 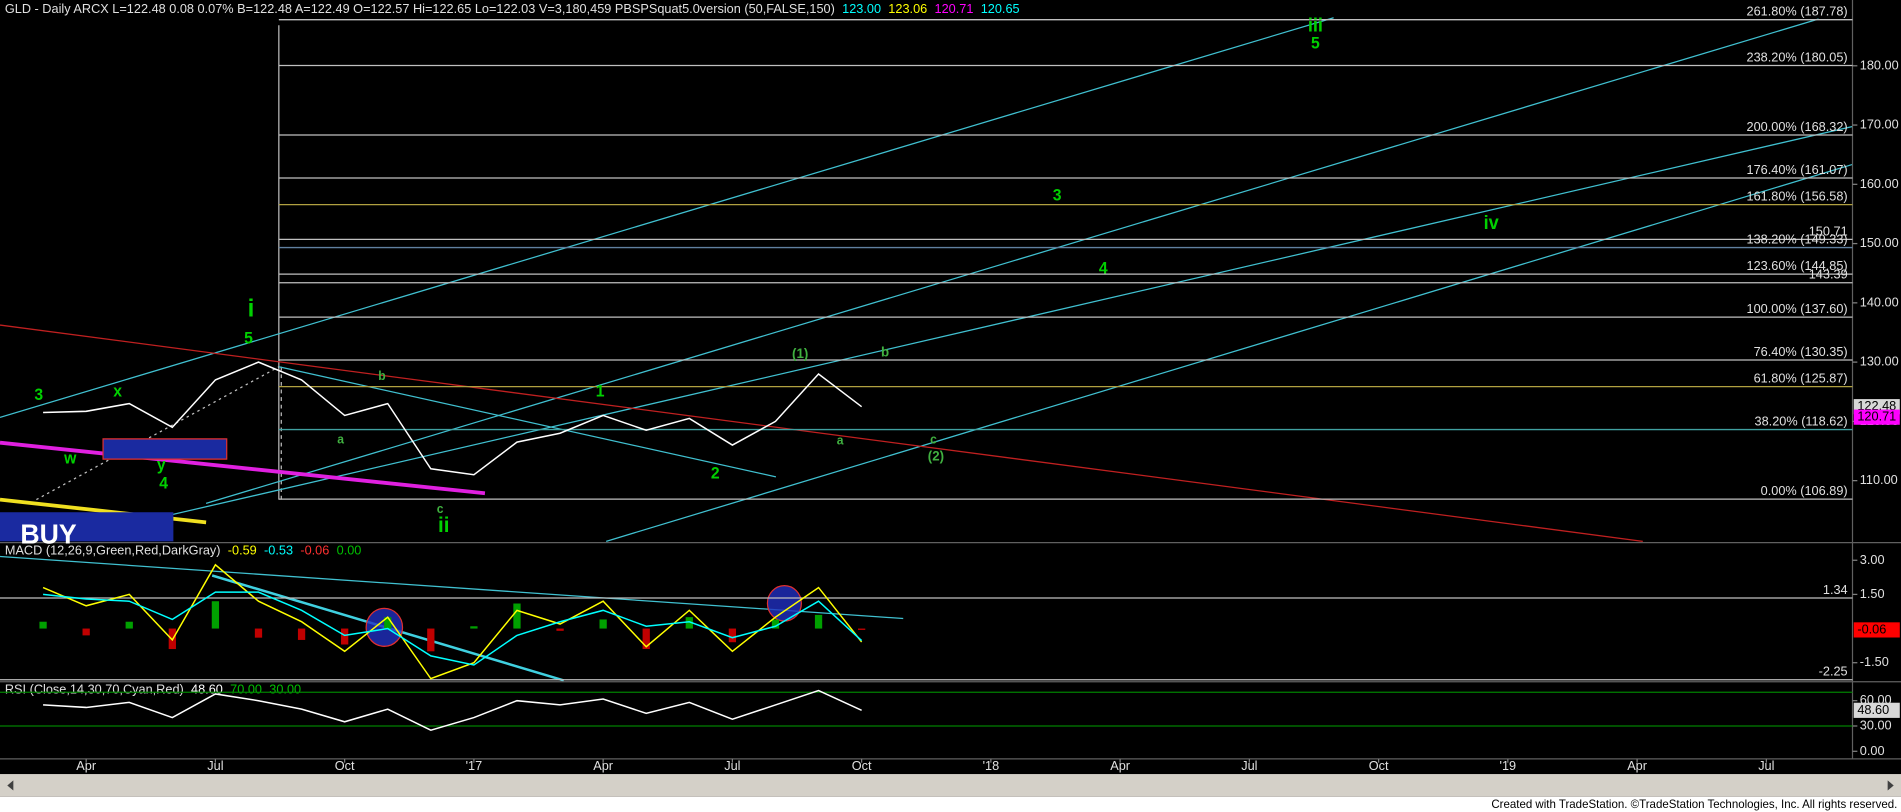 What do you see at coordinates (1879, 301) in the screenshot?
I see `y-tick-label: 140.00` at bounding box center [1879, 301].